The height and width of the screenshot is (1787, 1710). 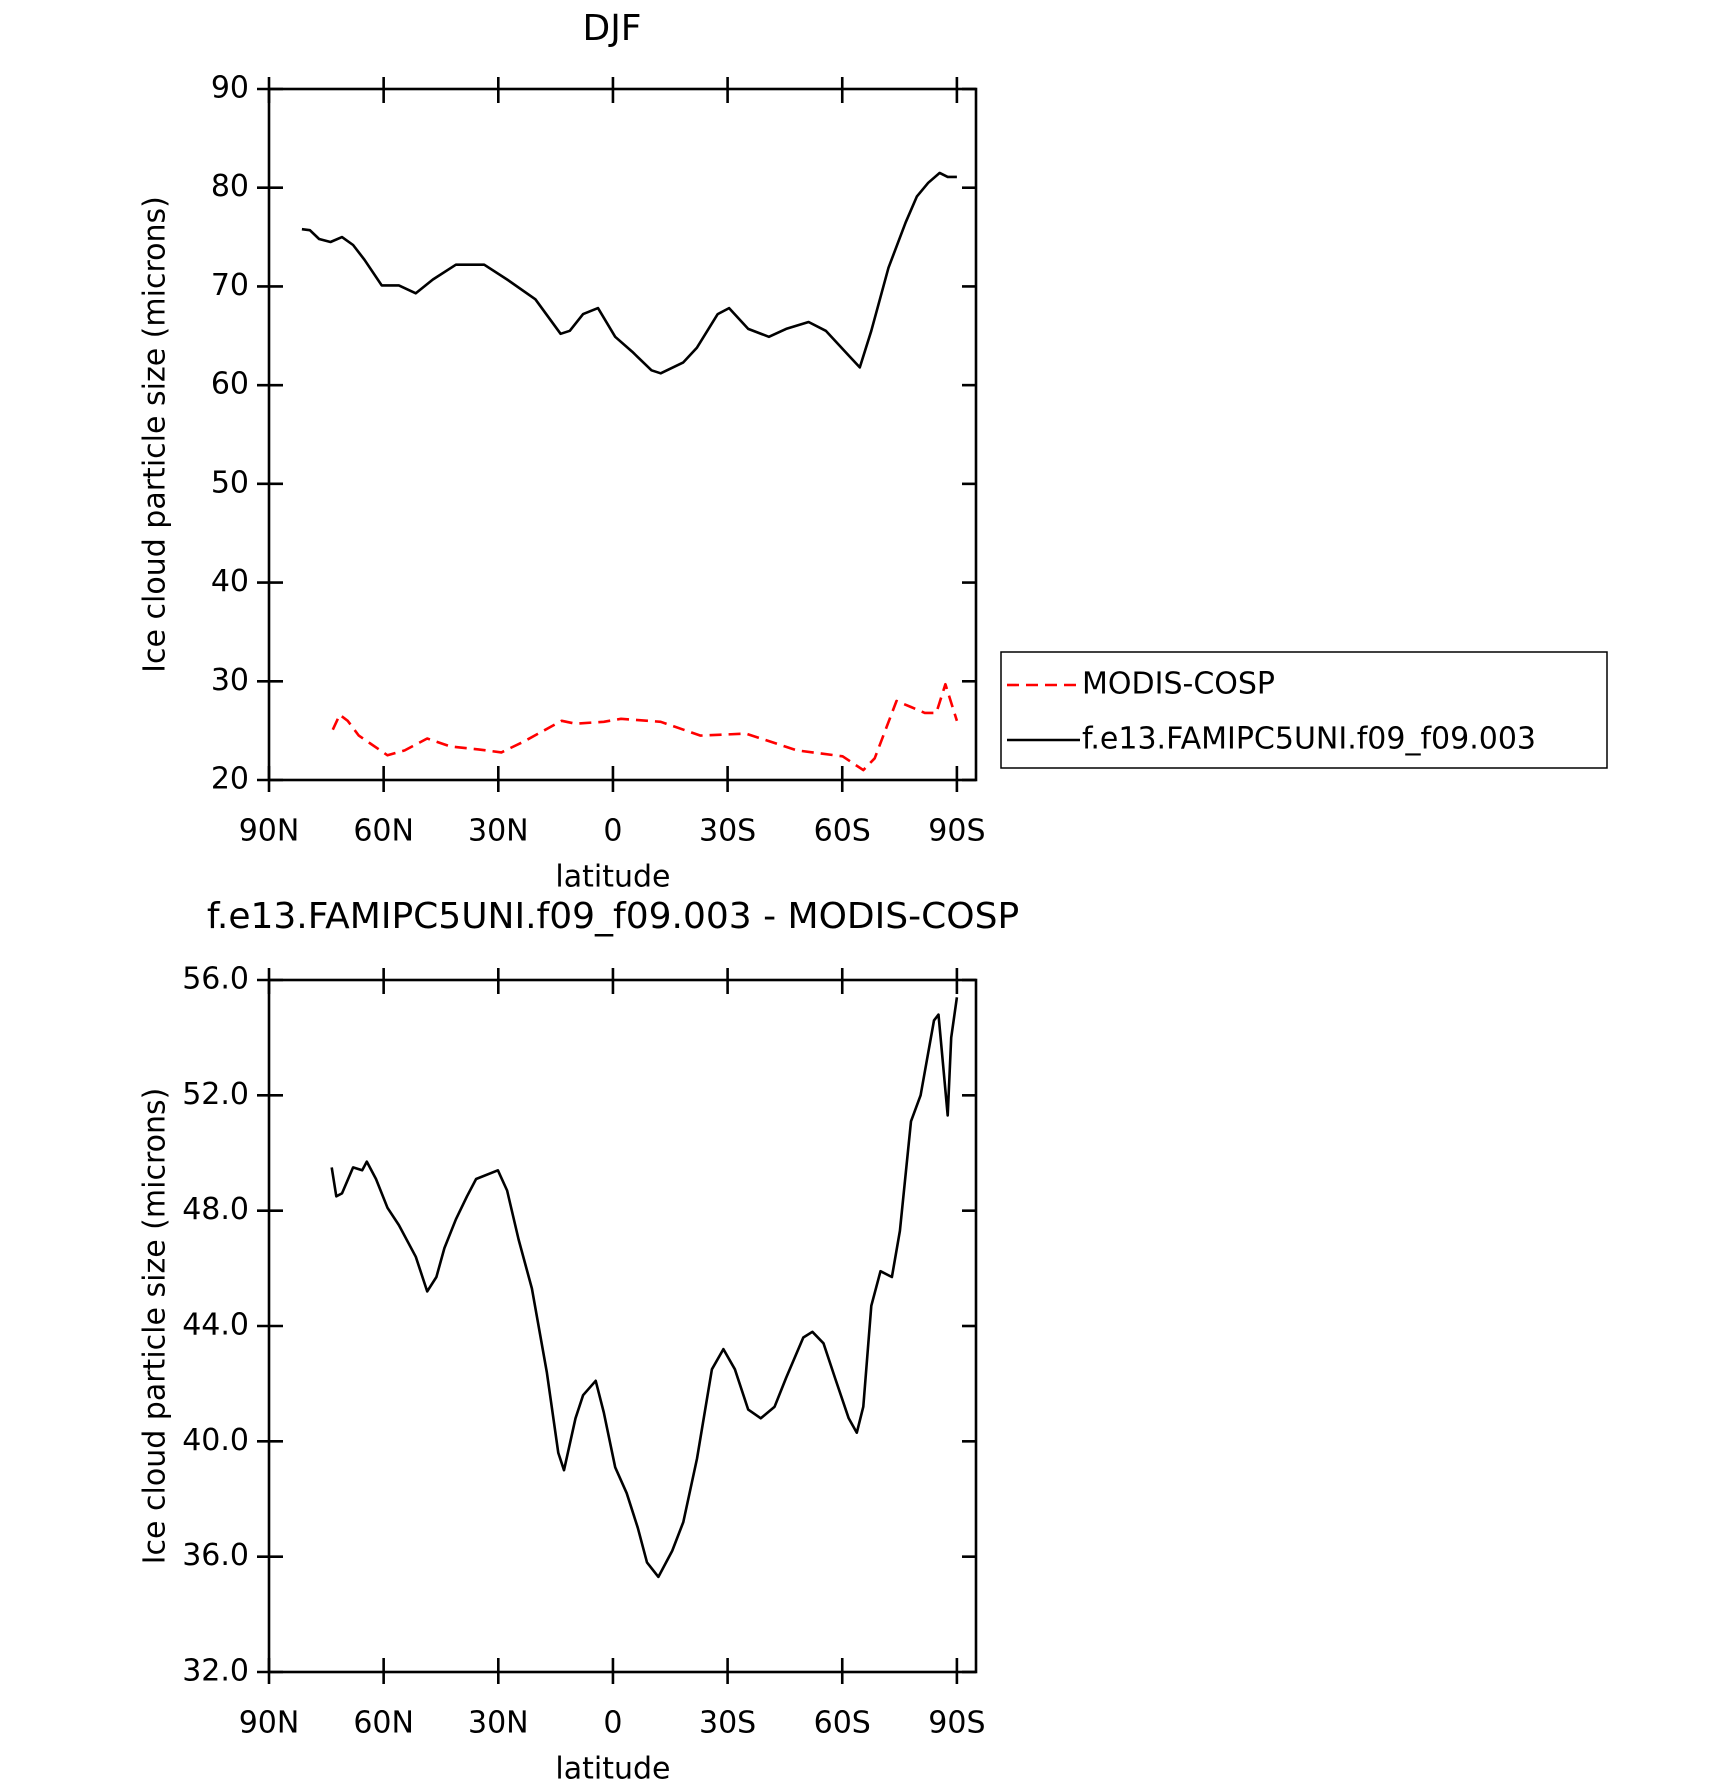 What do you see at coordinates (215, 1440) in the screenshot?
I see `y-tick-label: 40.0` at bounding box center [215, 1440].